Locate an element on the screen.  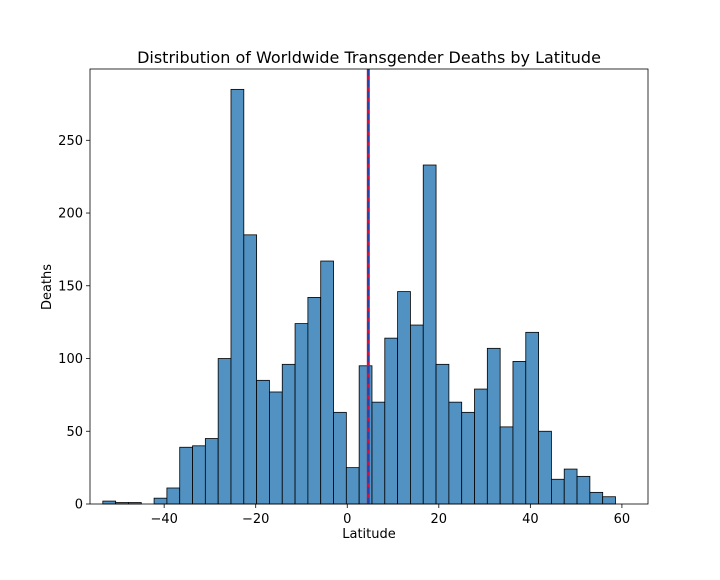
y-tick-label: 250 is located at coordinates (70, 141).